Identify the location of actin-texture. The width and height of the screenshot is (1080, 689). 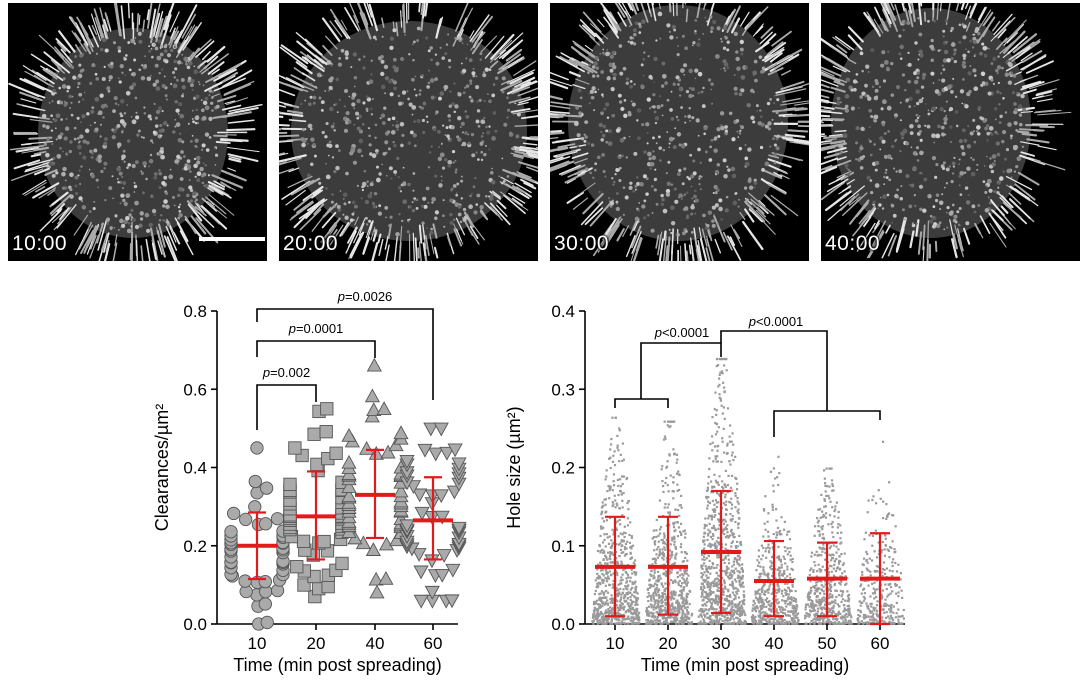
(135, 132).